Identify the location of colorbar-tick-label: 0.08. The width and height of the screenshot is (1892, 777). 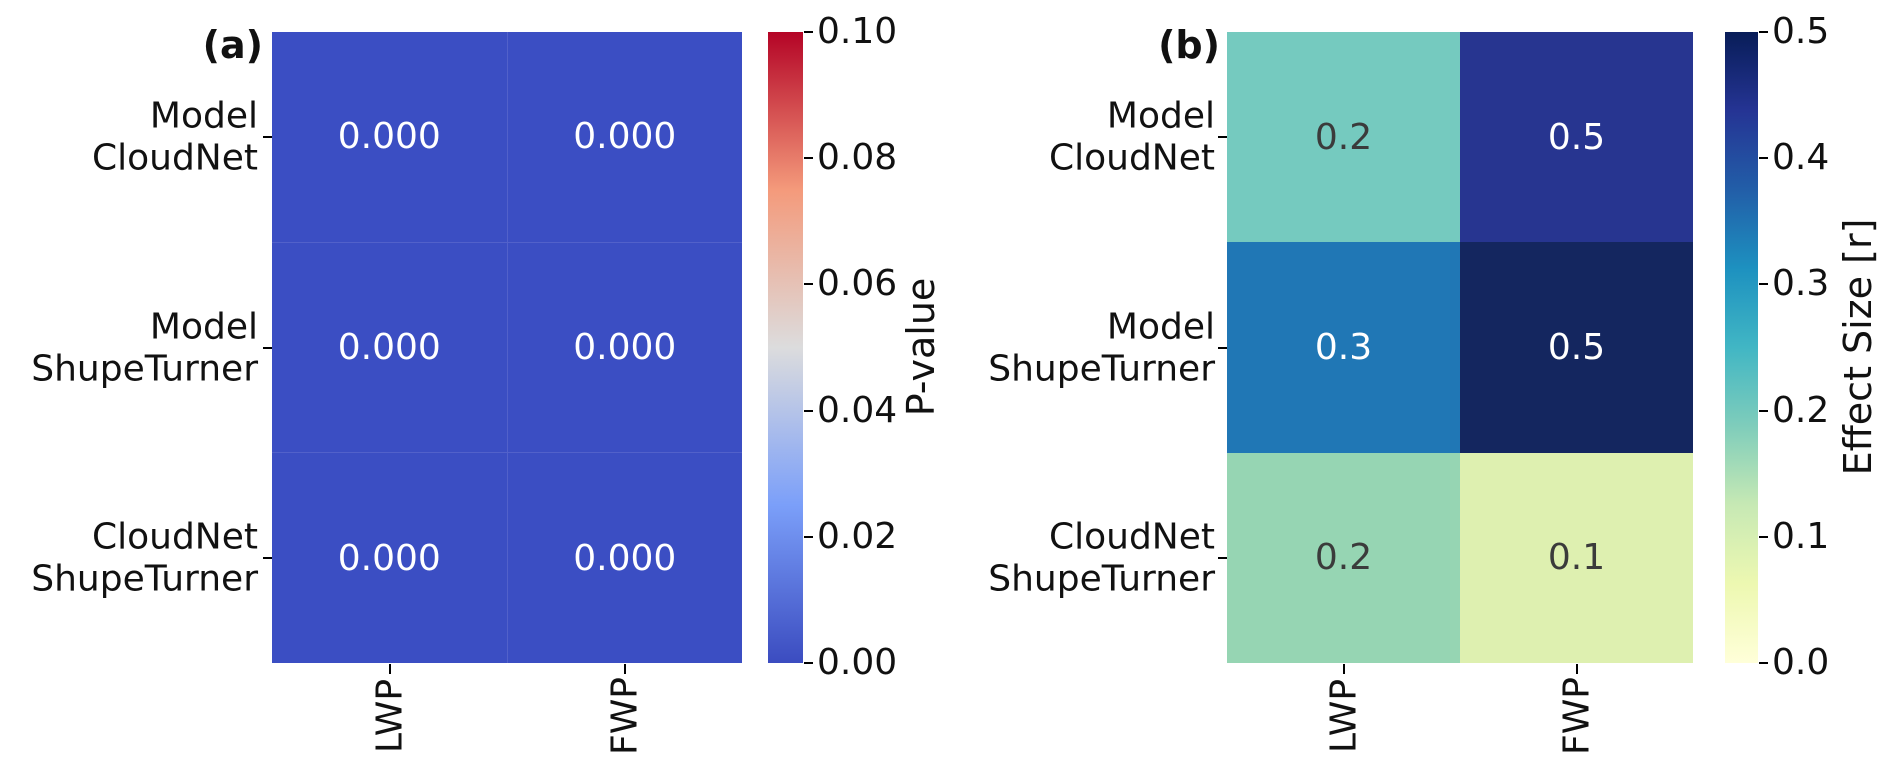
(857, 157).